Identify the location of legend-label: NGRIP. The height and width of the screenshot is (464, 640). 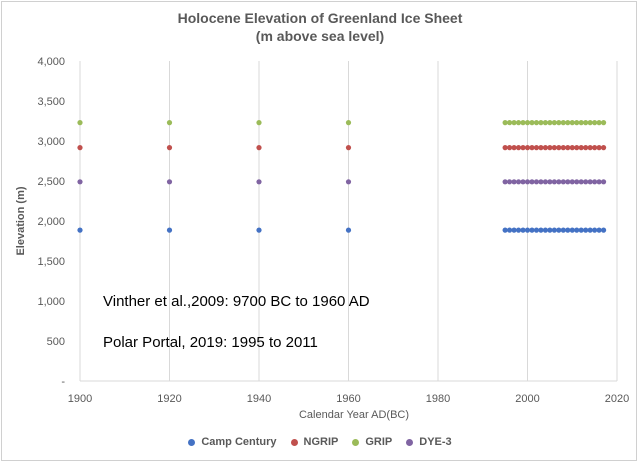
(321, 442).